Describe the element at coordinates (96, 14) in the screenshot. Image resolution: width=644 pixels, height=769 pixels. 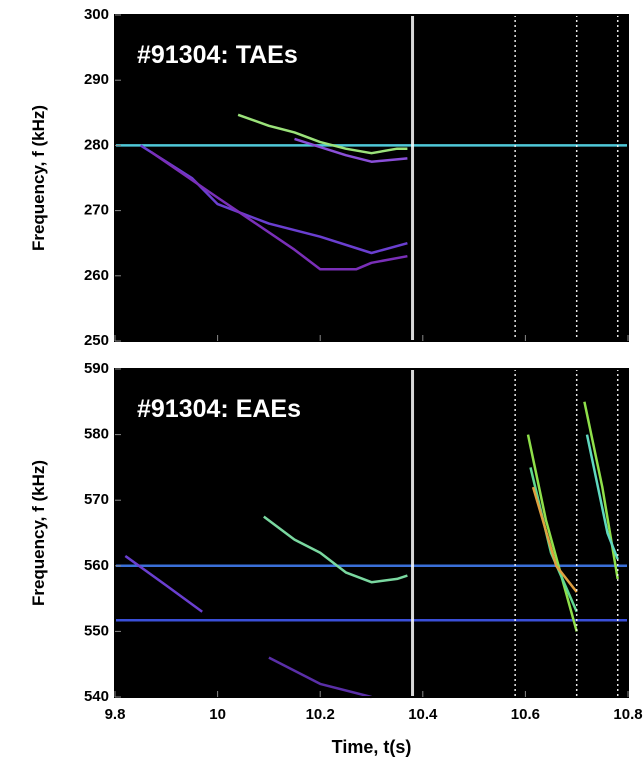
I see `y-tick-label: 300` at that location.